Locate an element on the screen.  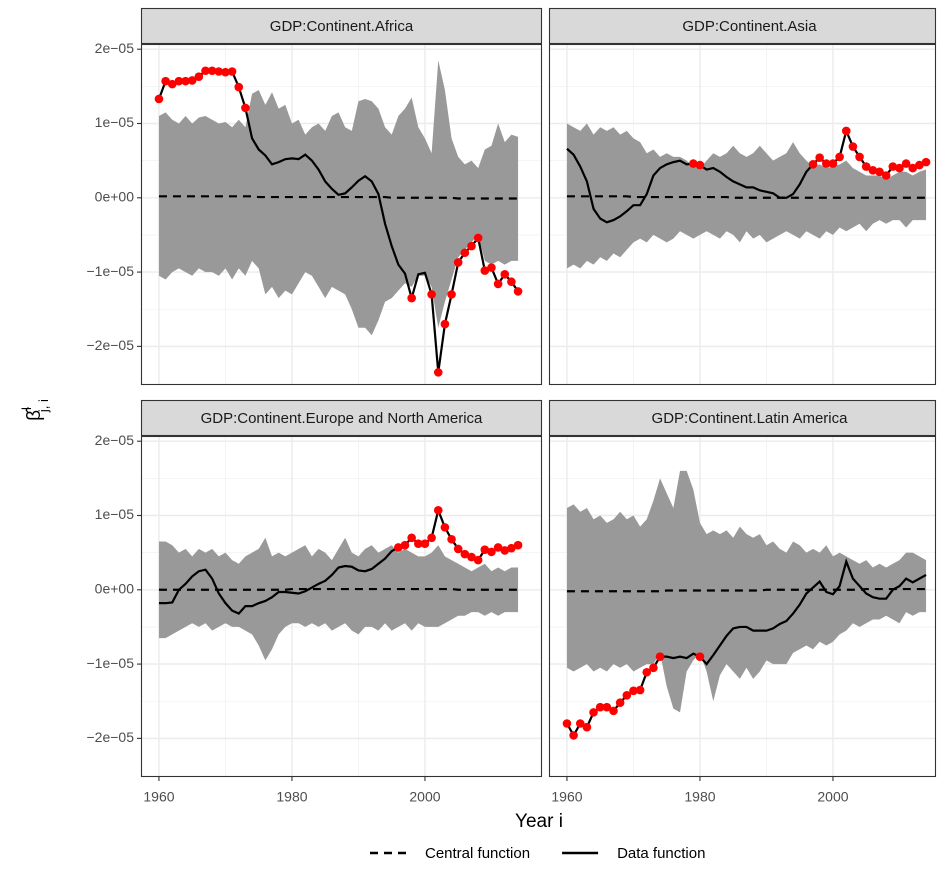
strip-title: GDP:Continent.Latin America is located at coordinates (750, 418).